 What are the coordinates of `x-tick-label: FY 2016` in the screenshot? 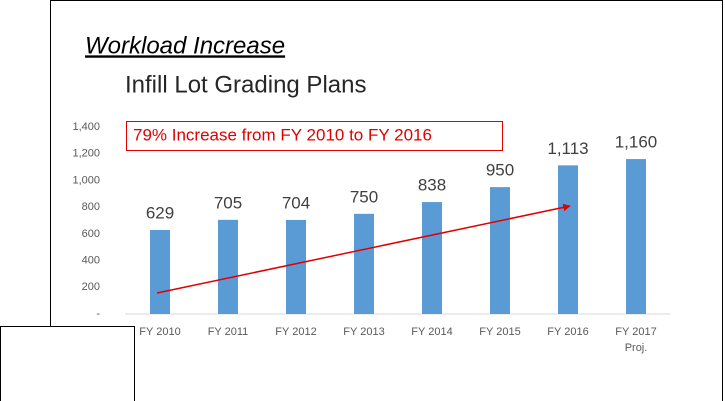 It's located at (567, 332).